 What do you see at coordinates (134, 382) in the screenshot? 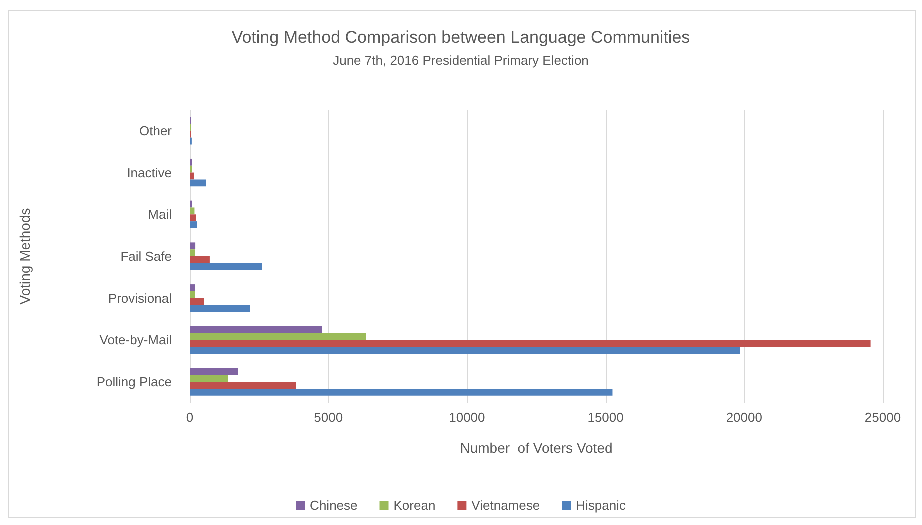
I see `y-tick-label: Polling Place` at bounding box center [134, 382].